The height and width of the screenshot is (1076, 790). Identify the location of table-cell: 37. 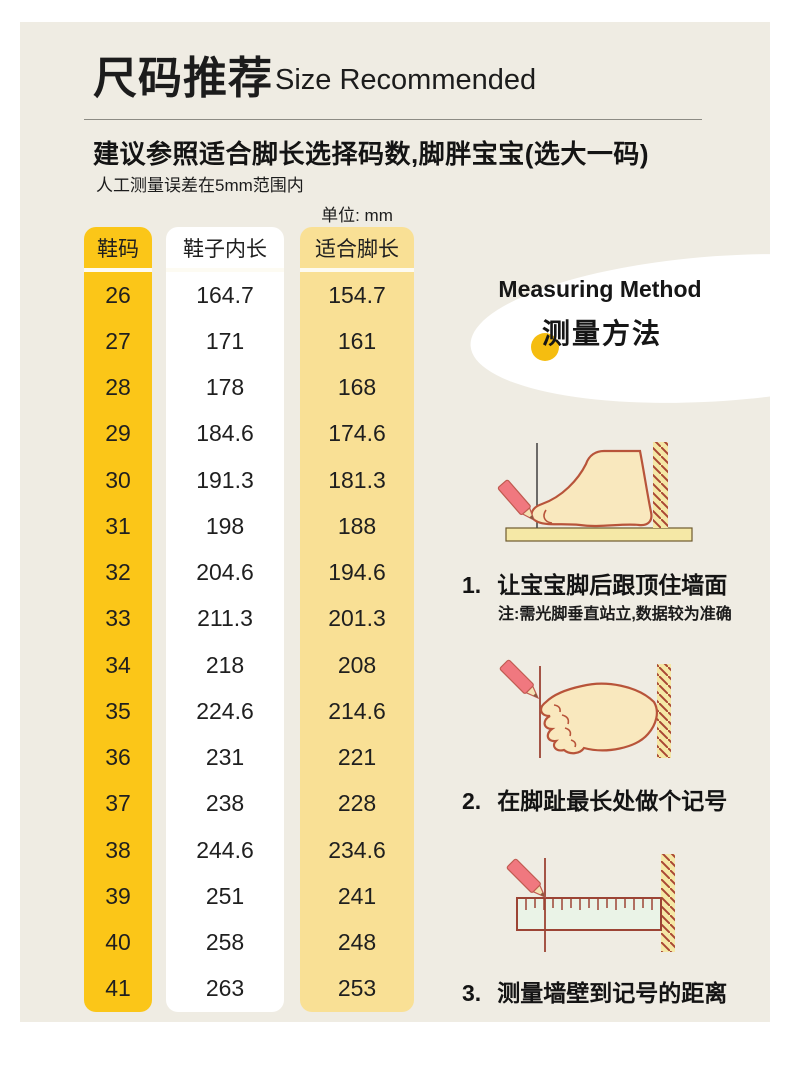
(118, 803).